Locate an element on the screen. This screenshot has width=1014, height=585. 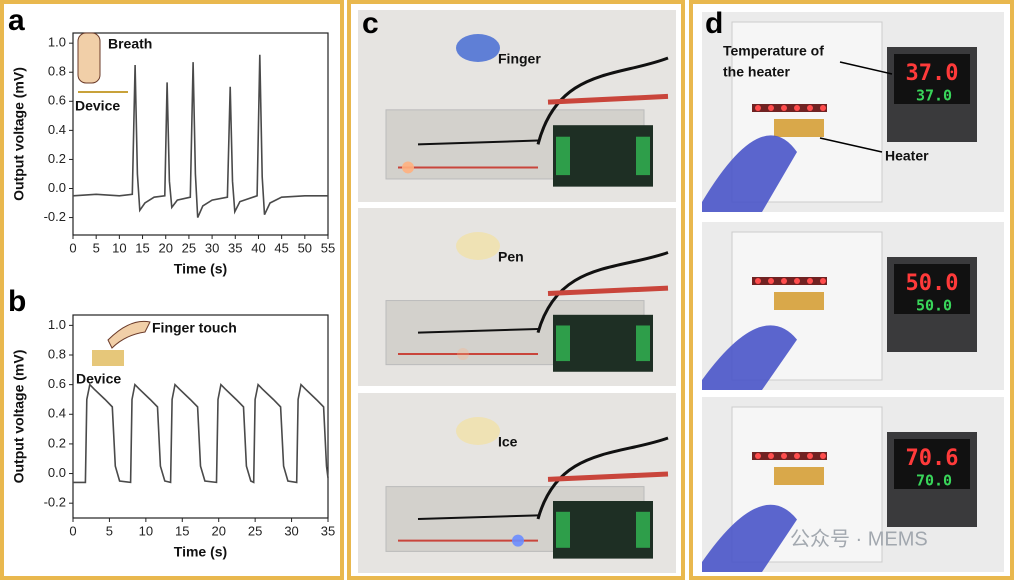
callout: Temperature of is located at coordinates (773, 51).